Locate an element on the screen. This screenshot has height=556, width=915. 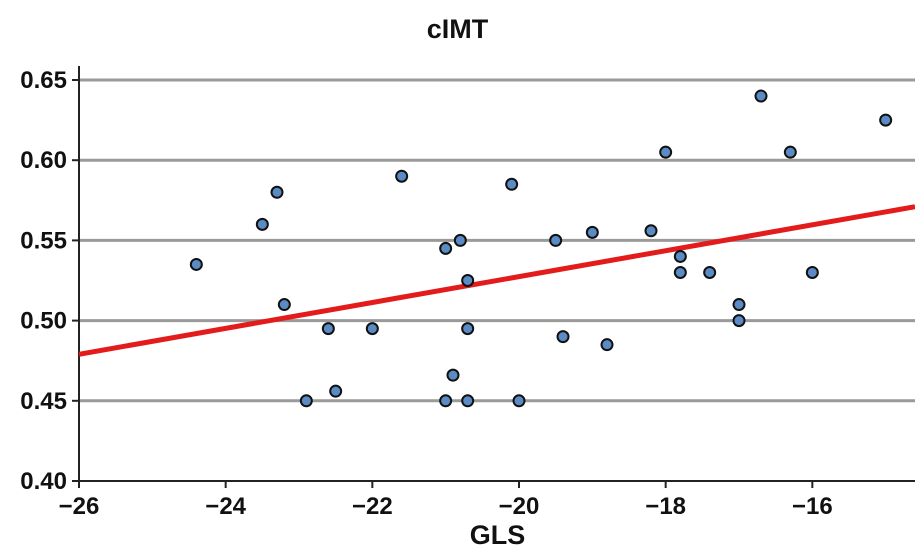
x-tick-label: −26 is located at coordinates (79, 506).